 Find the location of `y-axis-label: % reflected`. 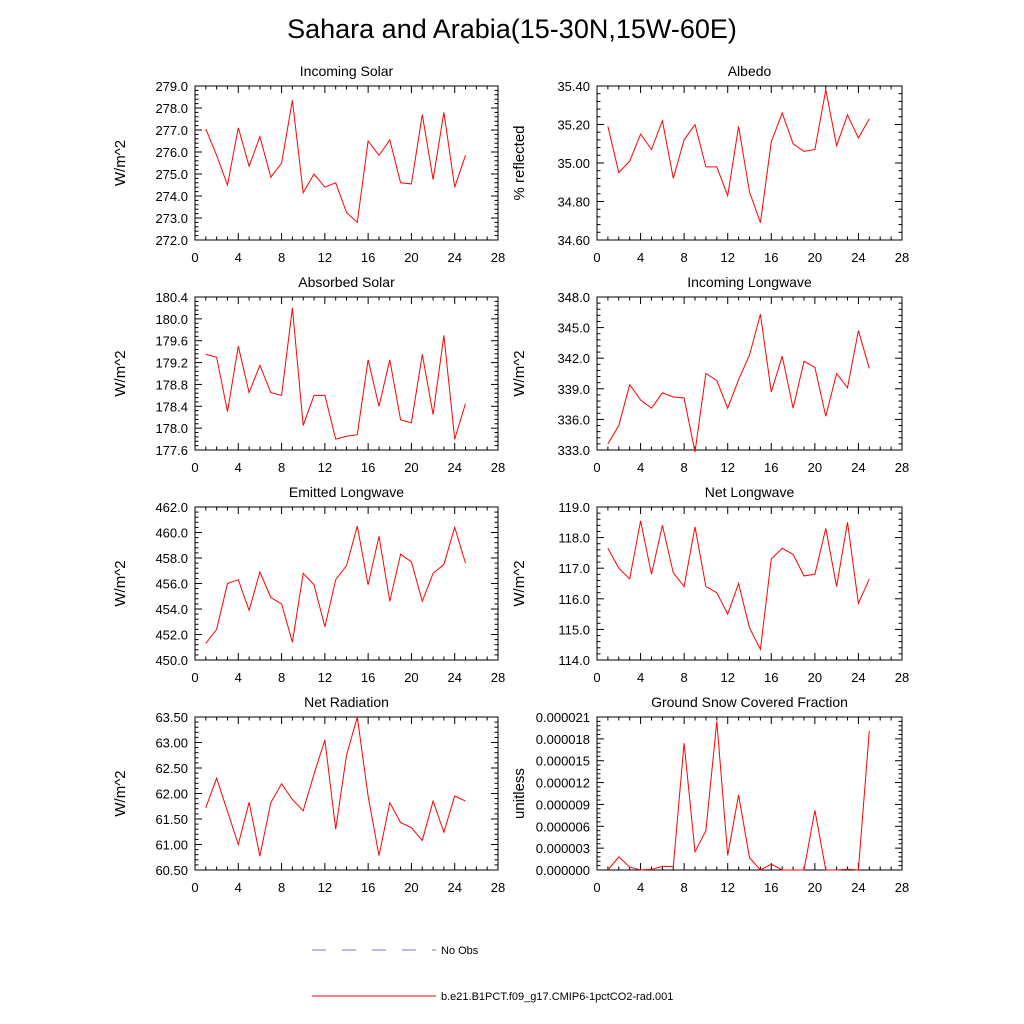

y-axis-label: % reflected is located at coordinates (519, 162).